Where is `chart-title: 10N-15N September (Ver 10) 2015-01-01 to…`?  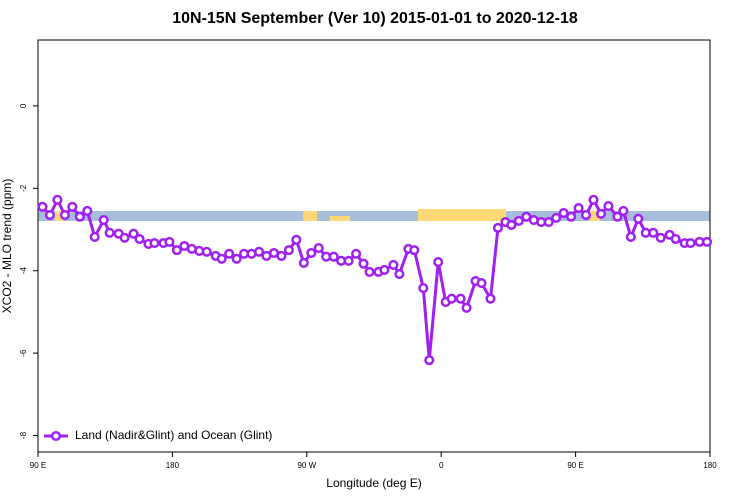 chart-title: 10N-15N September (Ver 10) 2015-01-01 to… is located at coordinates (375, 18).